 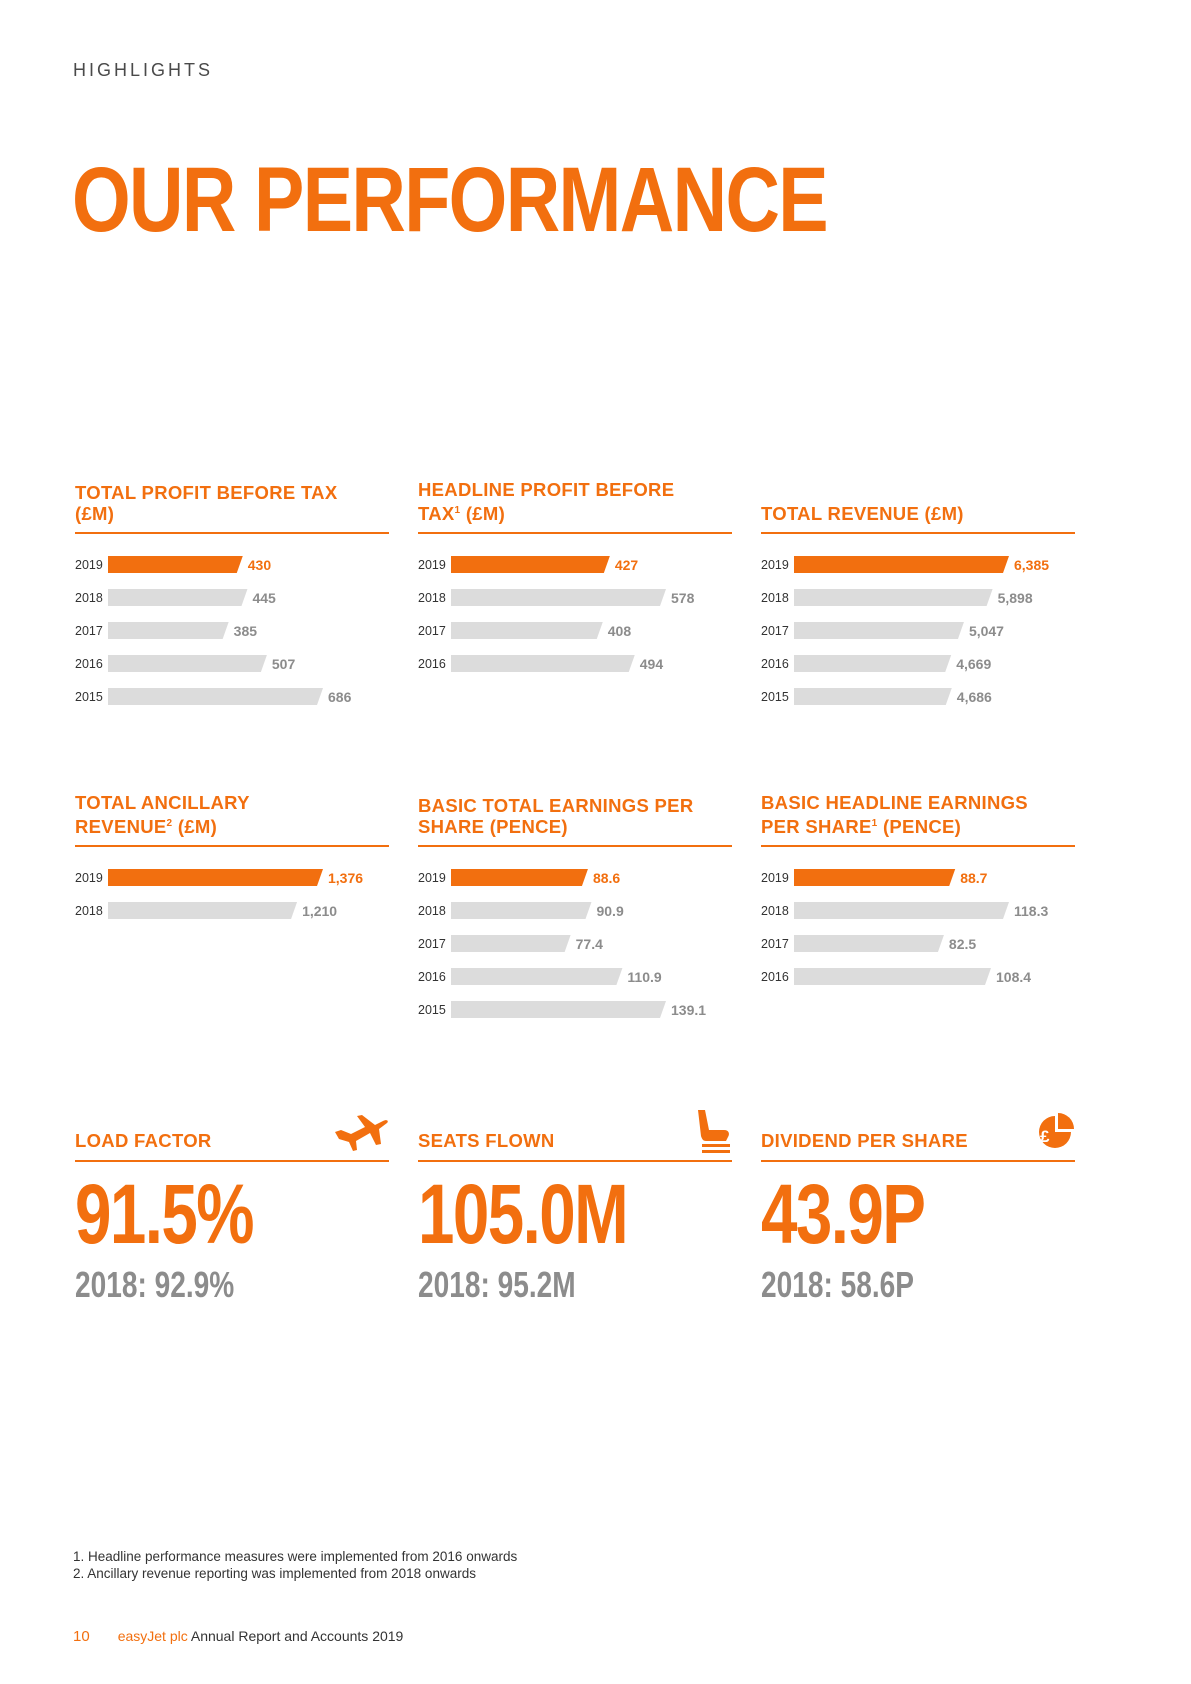 What do you see at coordinates (345, 878) in the screenshot?
I see `value-label: 1,376` at bounding box center [345, 878].